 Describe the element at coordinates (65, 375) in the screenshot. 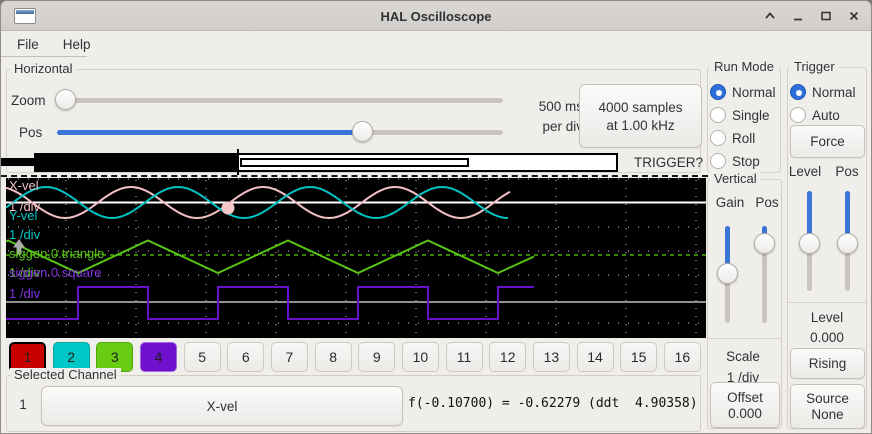

I see `selected-channel-frame-label: Selected Channel` at that location.